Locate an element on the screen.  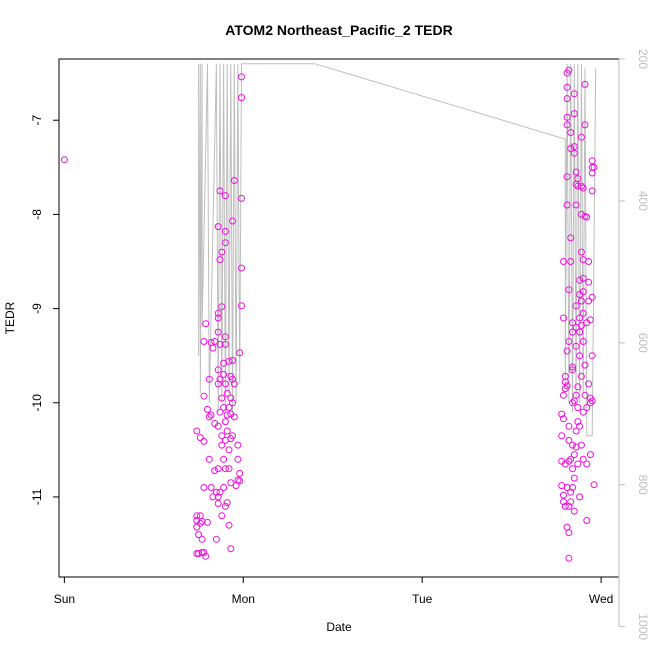
y-axis-left: -7 -8 -9 -10 -11 is located at coordinates (44, 310).